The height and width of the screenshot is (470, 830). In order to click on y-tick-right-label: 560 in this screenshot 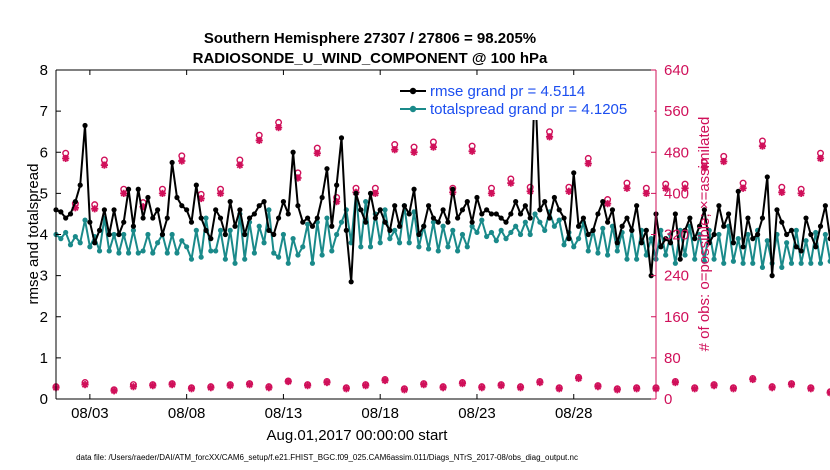, I will do `click(676, 111)`.